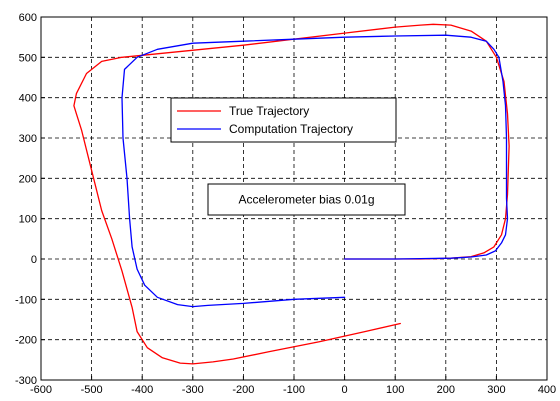 The image size is (560, 401). What do you see at coordinates (496, 390) in the screenshot?
I see `x-tick-label: 300` at bounding box center [496, 390].